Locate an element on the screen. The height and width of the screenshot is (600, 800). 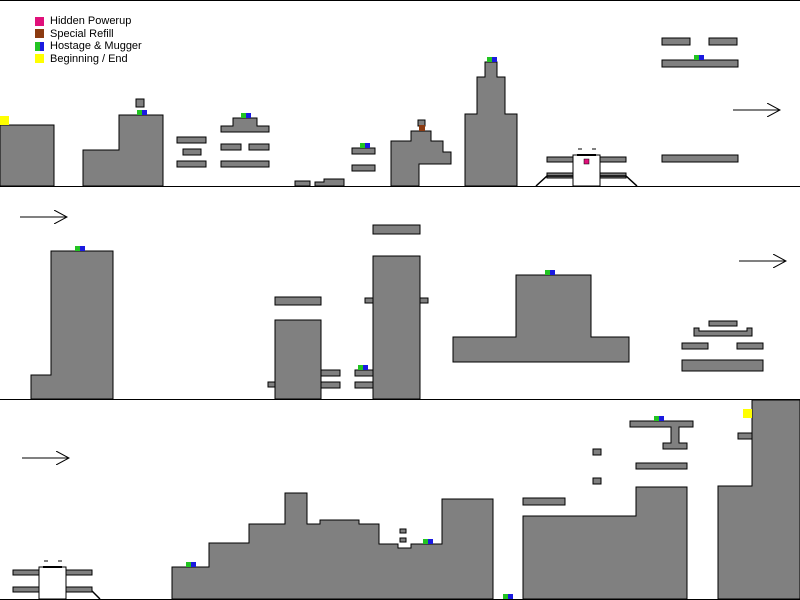
end-marker is located at coordinates (747, 413).